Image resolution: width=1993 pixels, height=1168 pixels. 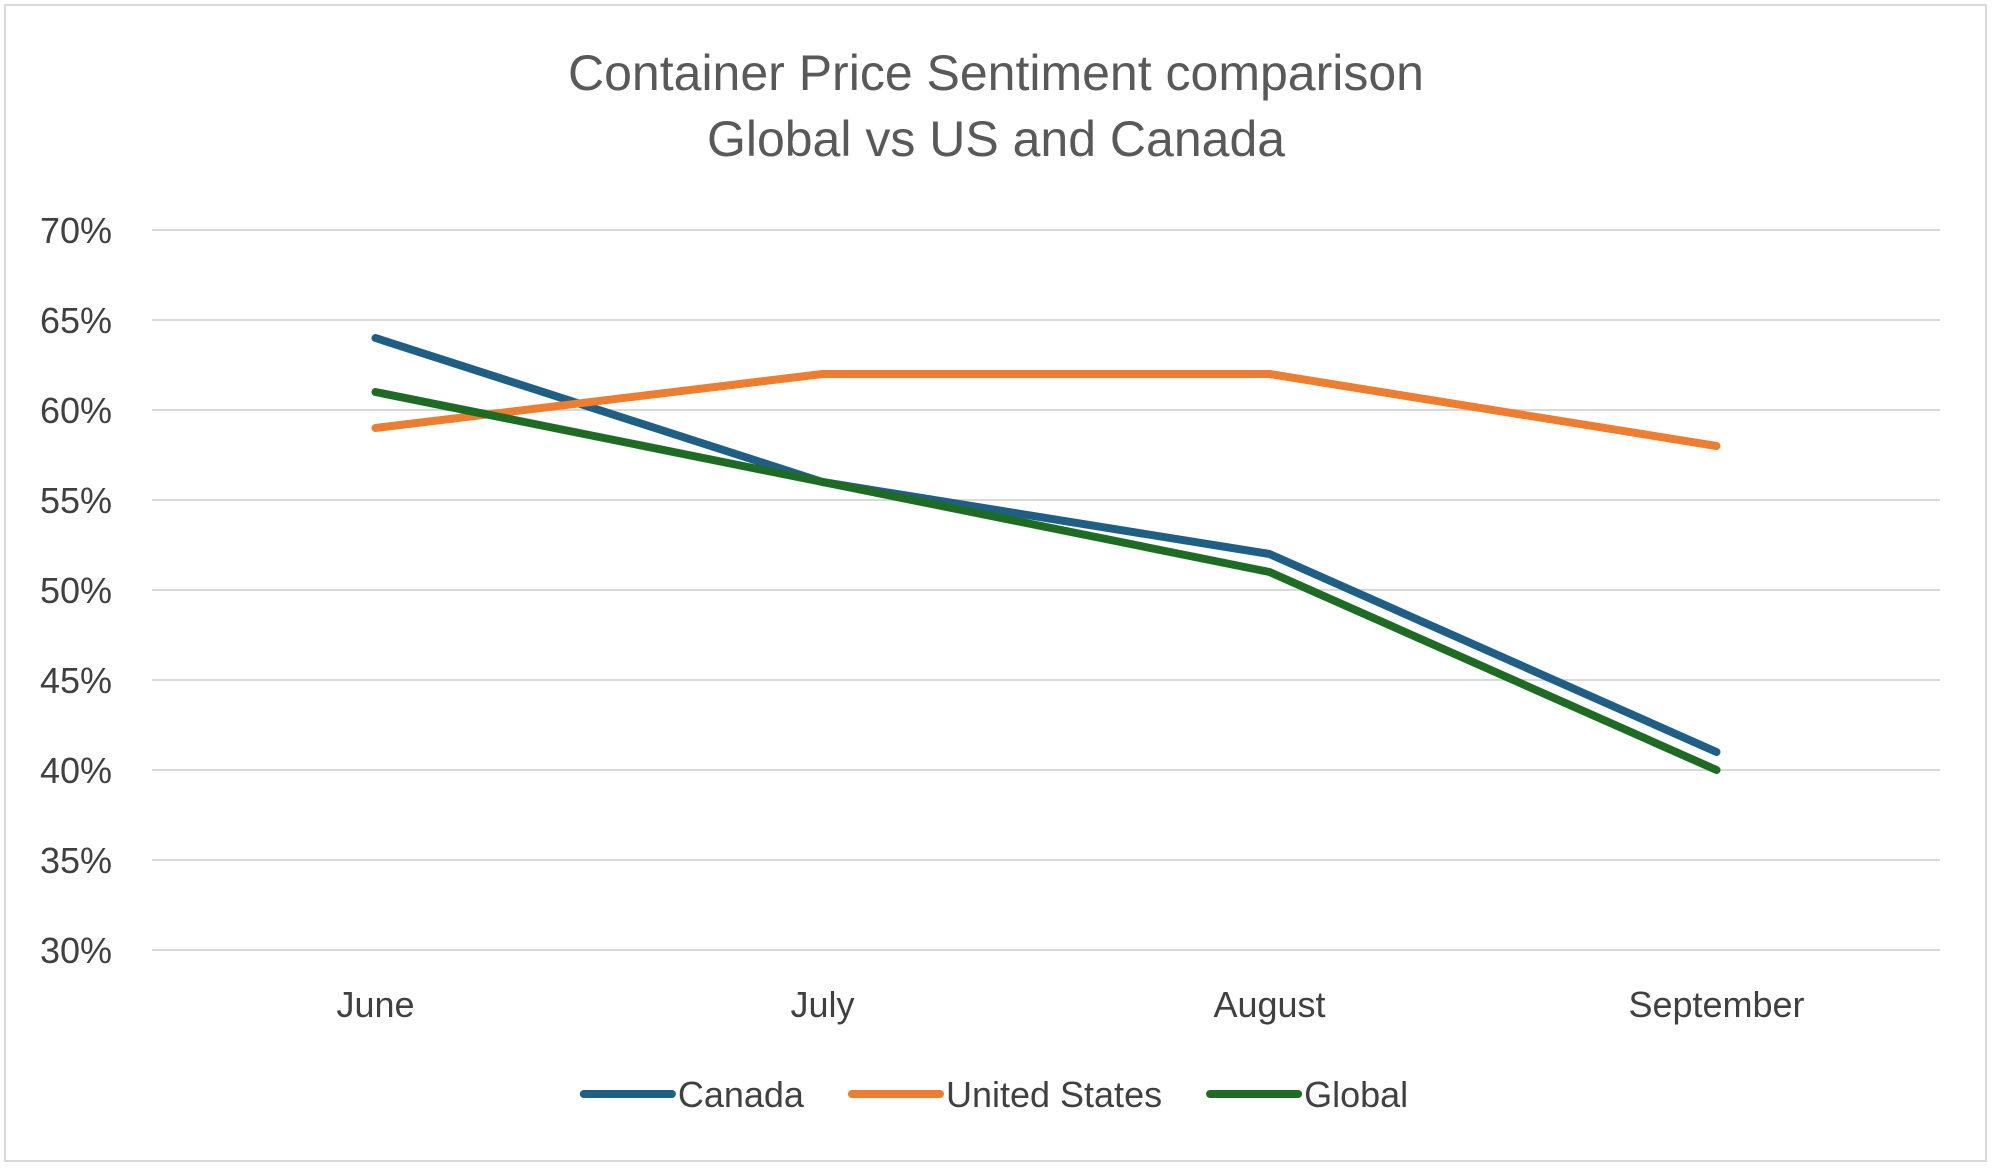 I want to click on chart-title-line-1: Container Price Sentiment comparison, so click(x=996, y=73).